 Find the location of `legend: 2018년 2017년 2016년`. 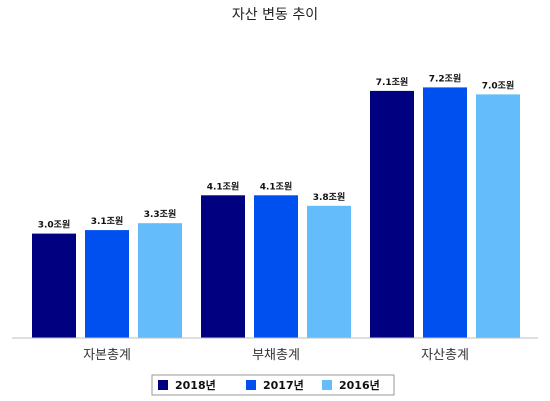

legend: 2018년 2017년 2016년 is located at coordinates (269, 385).